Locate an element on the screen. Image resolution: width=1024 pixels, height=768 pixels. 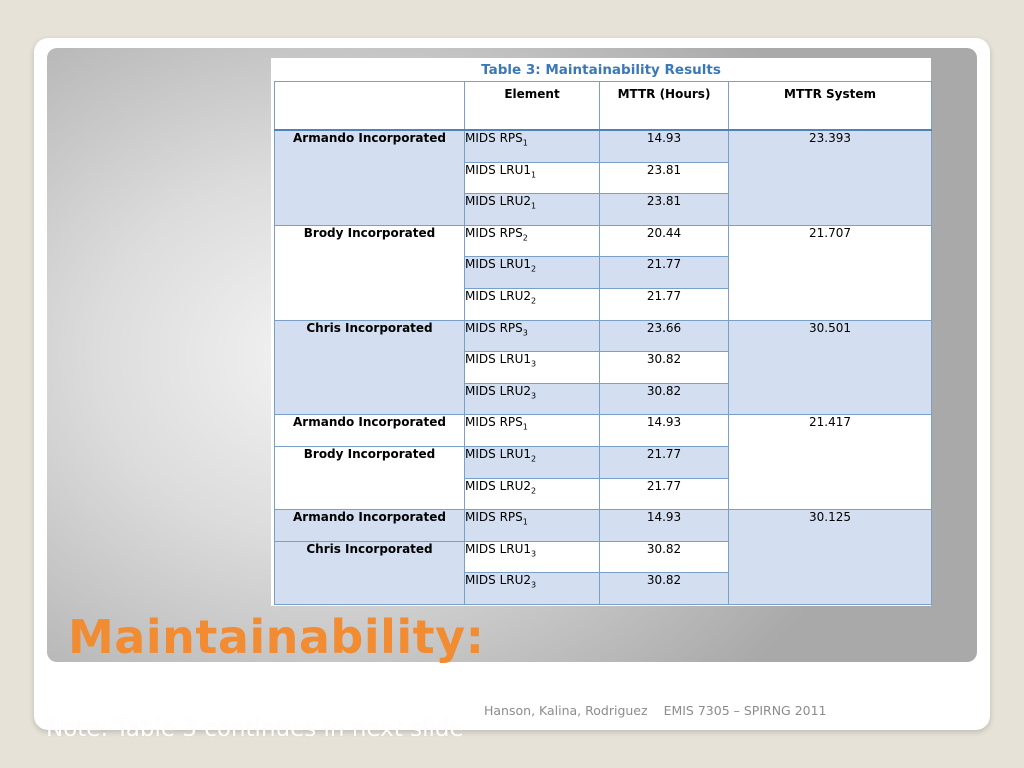
element-cell: MIDS LRU11 is located at coordinates (532, 178).